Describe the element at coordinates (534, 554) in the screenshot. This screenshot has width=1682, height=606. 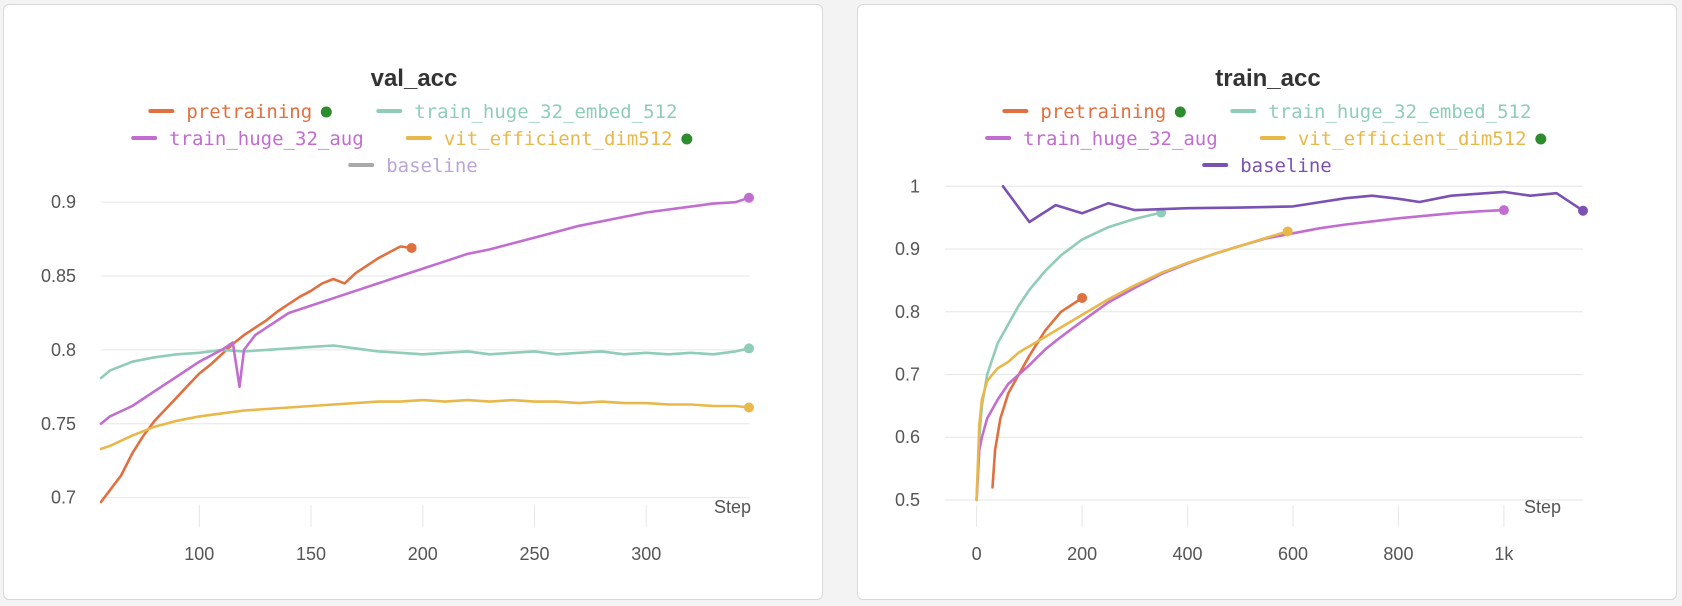
I see `x-tick-label: 250` at that location.